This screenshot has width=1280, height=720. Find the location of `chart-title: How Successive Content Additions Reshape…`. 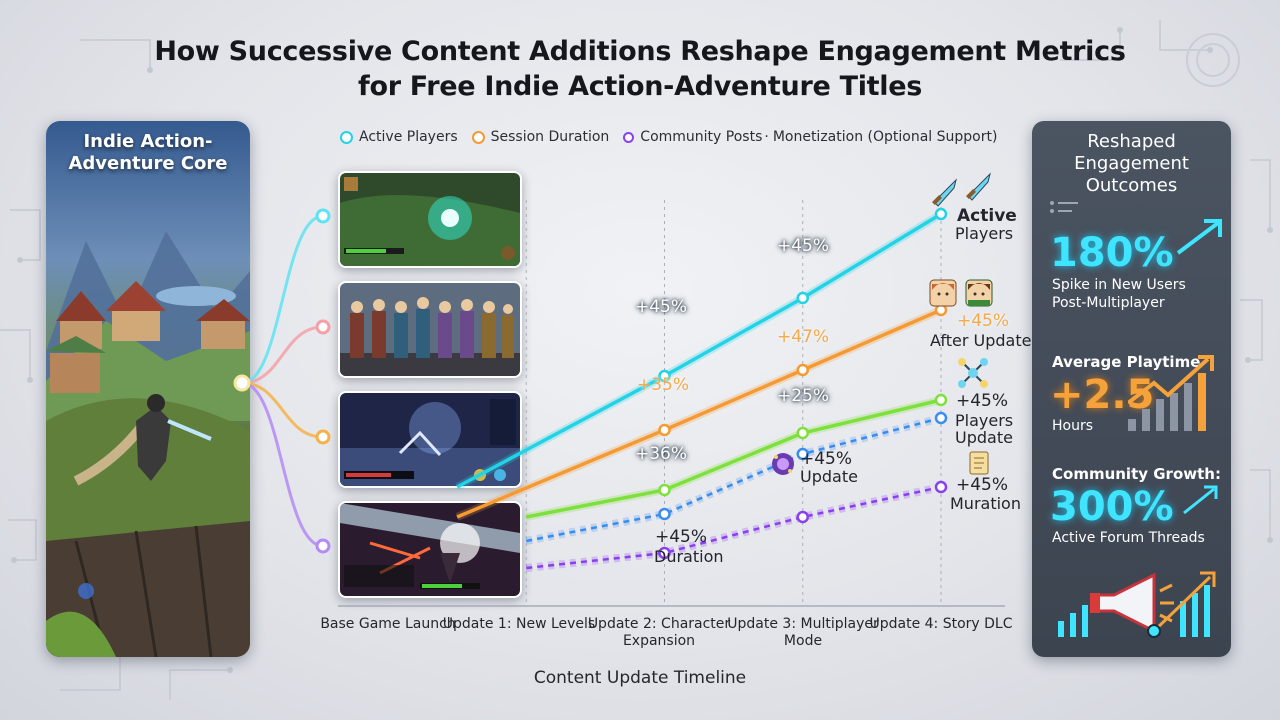

chart-title: How Successive Content Additions Reshape… is located at coordinates (640, 69).